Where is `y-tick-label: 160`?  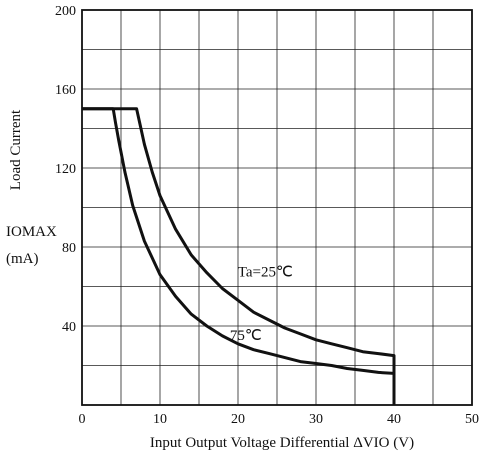
y-tick-label: 160 is located at coordinates (65, 90).